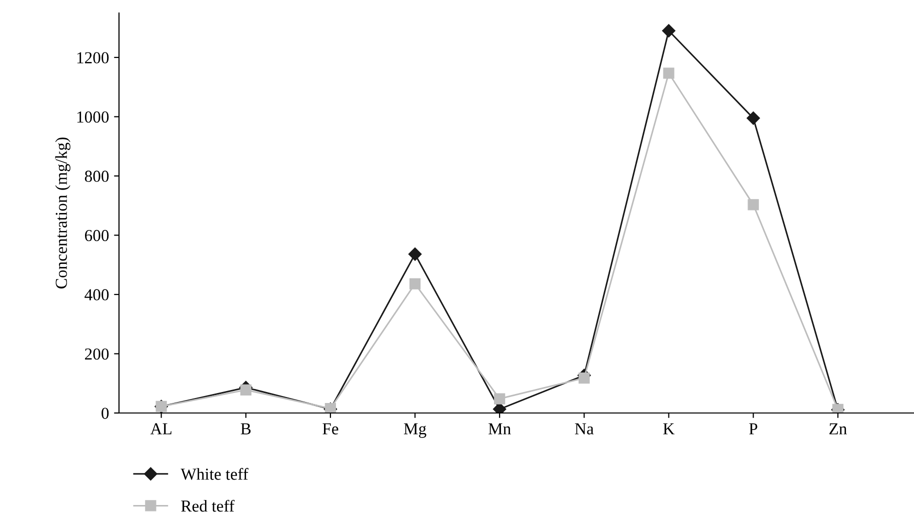 The image size is (914, 523). What do you see at coordinates (93, 58) in the screenshot?
I see `y-tick-label: 1200` at bounding box center [93, 58].